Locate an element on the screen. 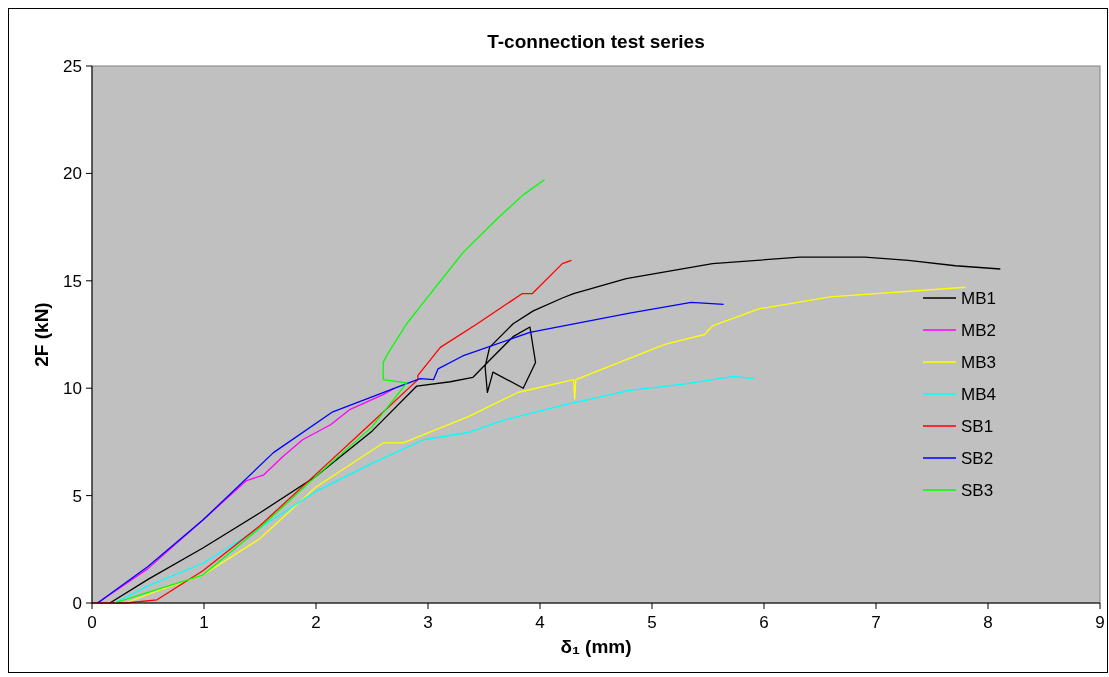  x-tick-label: 1 is located at coordinates (204, 622).